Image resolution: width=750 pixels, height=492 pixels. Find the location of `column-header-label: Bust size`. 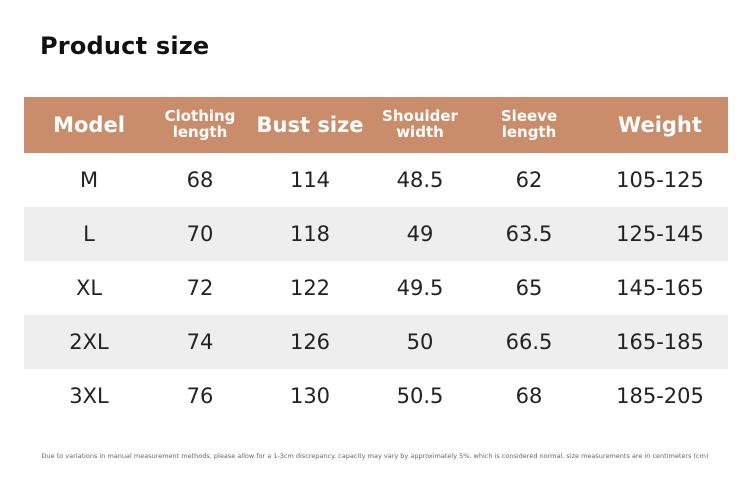

column-header-label: Bust size is located at coordinates (310, 124).